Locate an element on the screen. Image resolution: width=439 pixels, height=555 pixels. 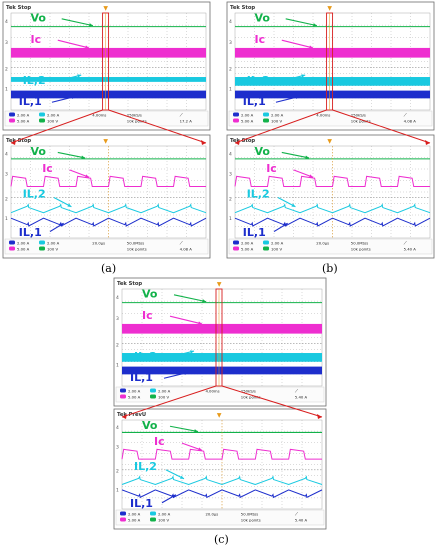
panel-a-channel-marker-2: 2 is located at coordinates (6, 199).